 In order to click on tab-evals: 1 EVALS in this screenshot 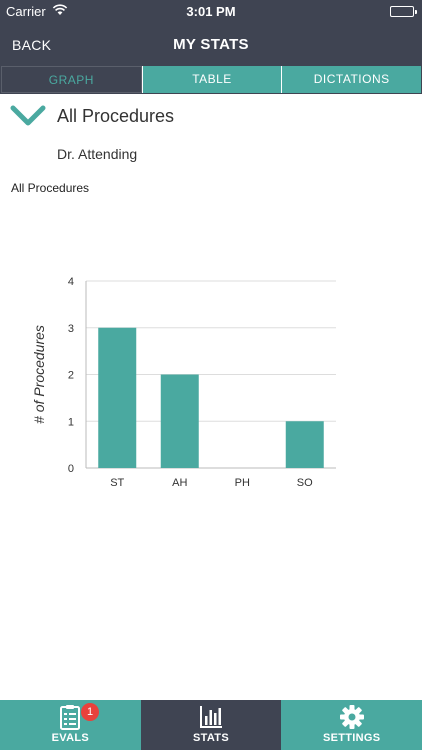, I will do `click(70, 725)`.